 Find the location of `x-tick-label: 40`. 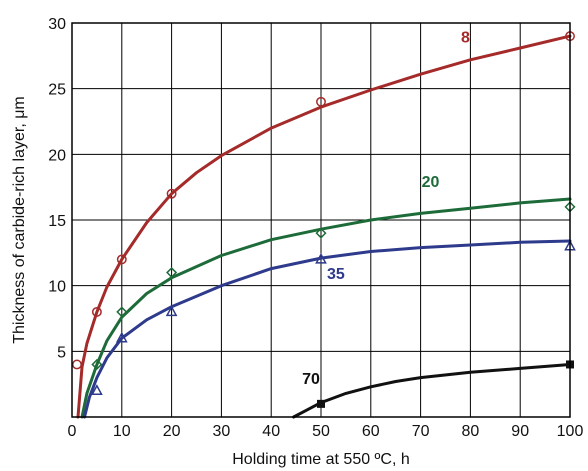

x-tick-label: 40 is located at coordinates (271, 431).